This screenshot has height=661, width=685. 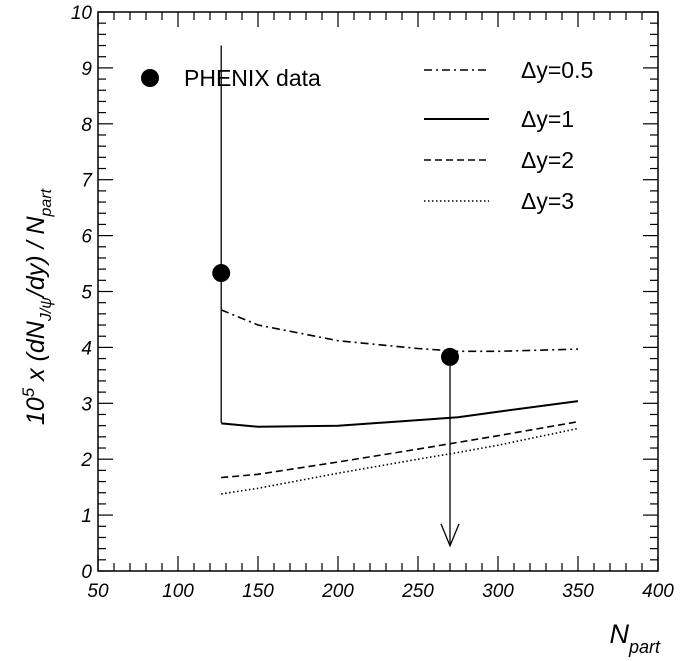 What do you see at coordinates (547, 119) in the screenshot?
I see `legend-label: Δy=1` at bounding box center [547, 119].